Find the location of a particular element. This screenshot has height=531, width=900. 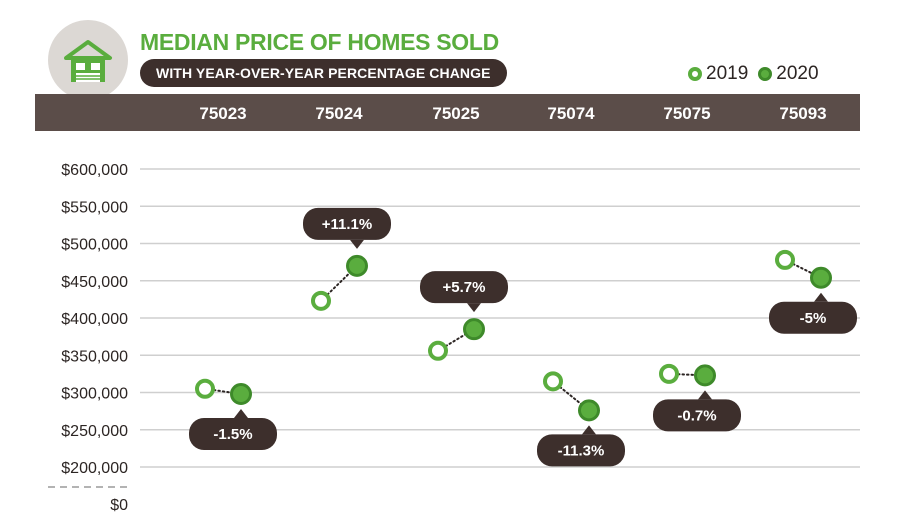

category-label-75024: 75024 is located at coordinates (339, 113).